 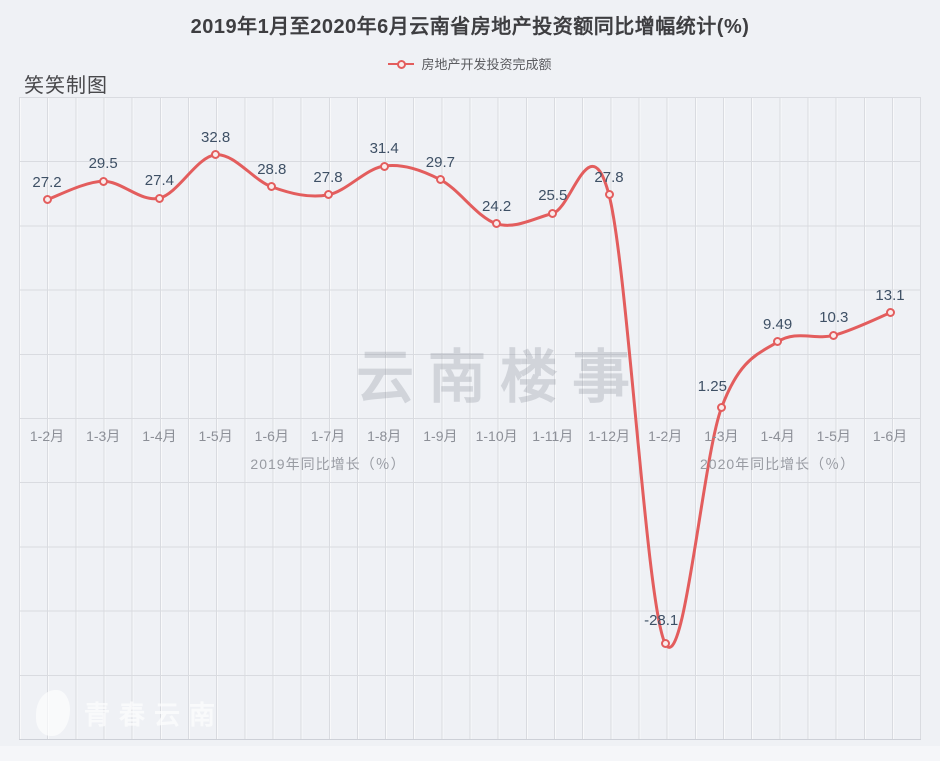 What do you see at coordinates (384, 148) in the screenshot?
I see `data-point-label: 31.4` at bounding box center [384, 148].